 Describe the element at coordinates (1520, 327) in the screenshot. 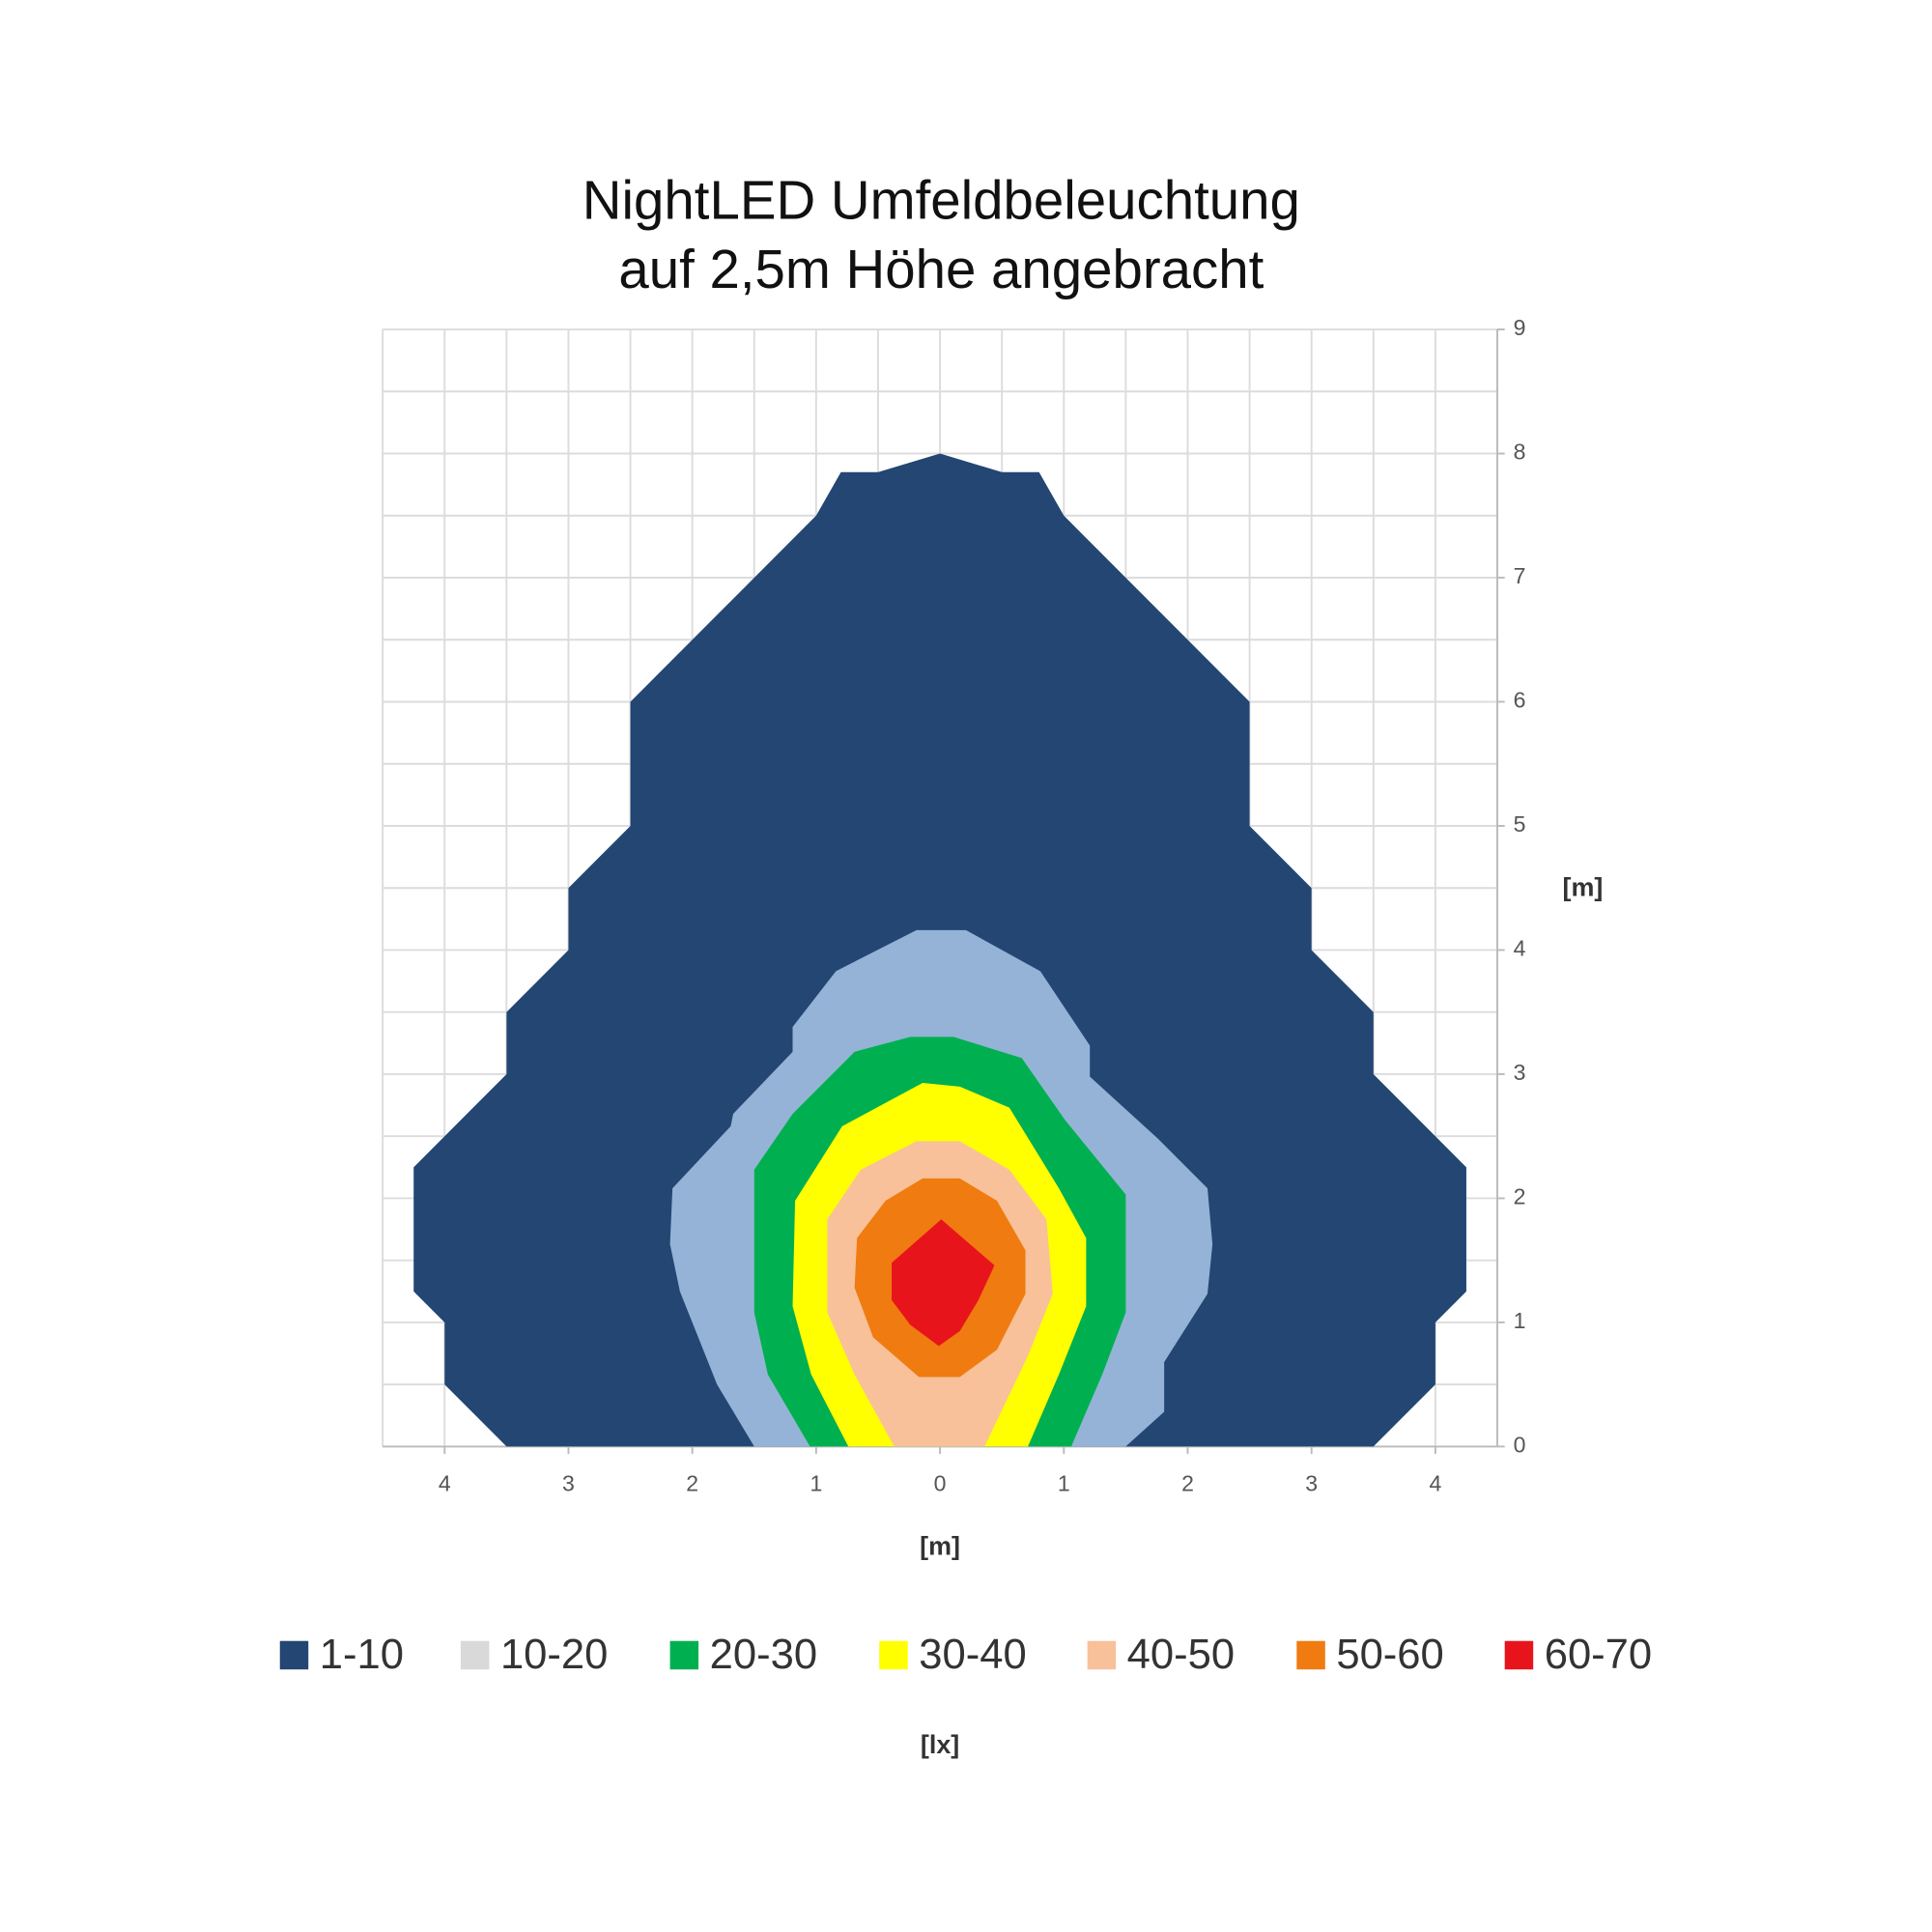

I see `y-tick-label: 9` at that location.